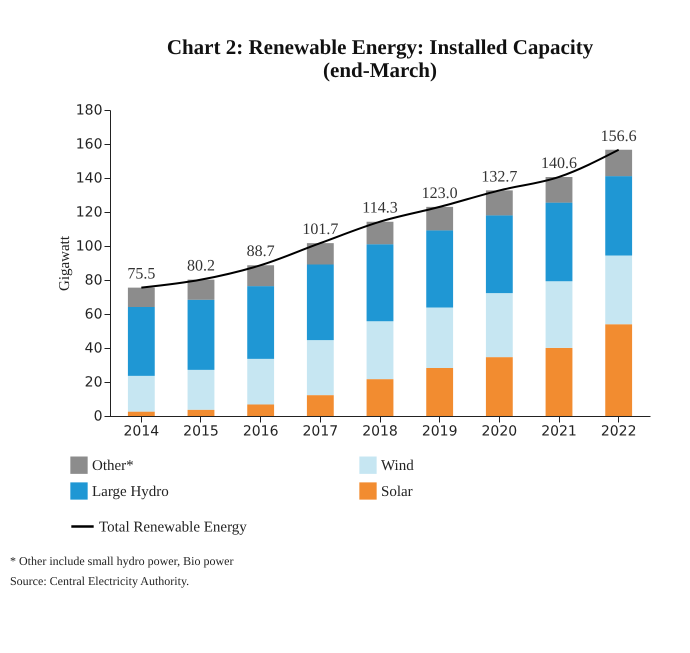  Describe the element at coordinates (141, 274) in the screenshot. I see `data-label: 75.5` at that location.